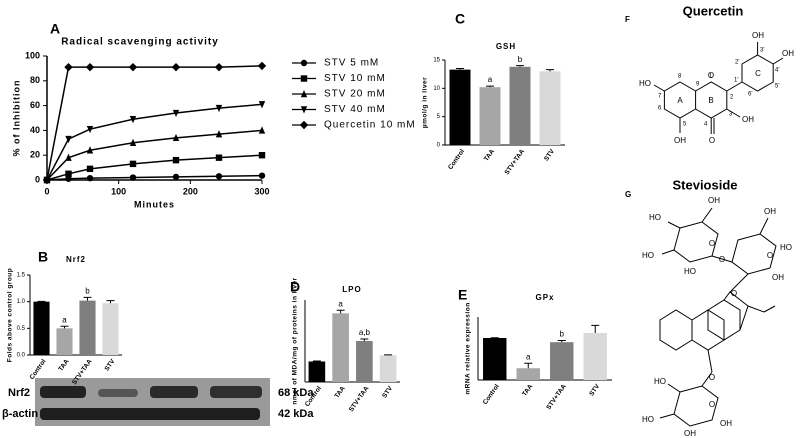 Image resolution: width=800 pixels, height=438 pixels. Describe the element at coordinates (713, 10) in the screenshot. I see `structure-title: Quercetin` at that location.